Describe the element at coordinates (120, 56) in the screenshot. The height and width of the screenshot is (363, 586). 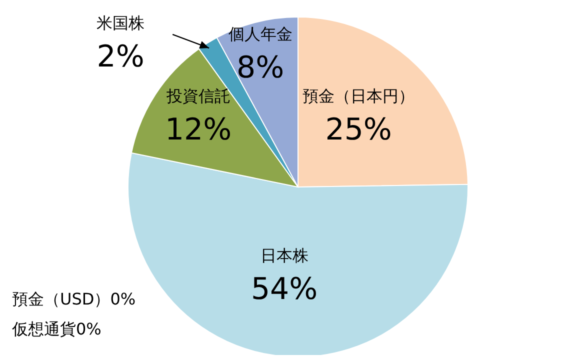
I see `data-label: 2%` at that location.